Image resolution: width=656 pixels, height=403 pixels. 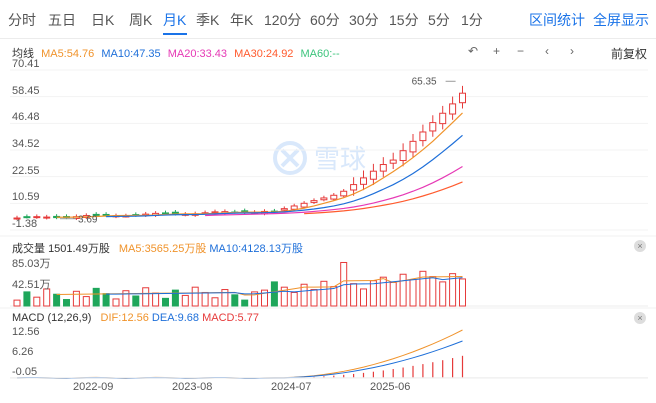 I want to click on ma-title: 均线, so click(x=23, y=54).